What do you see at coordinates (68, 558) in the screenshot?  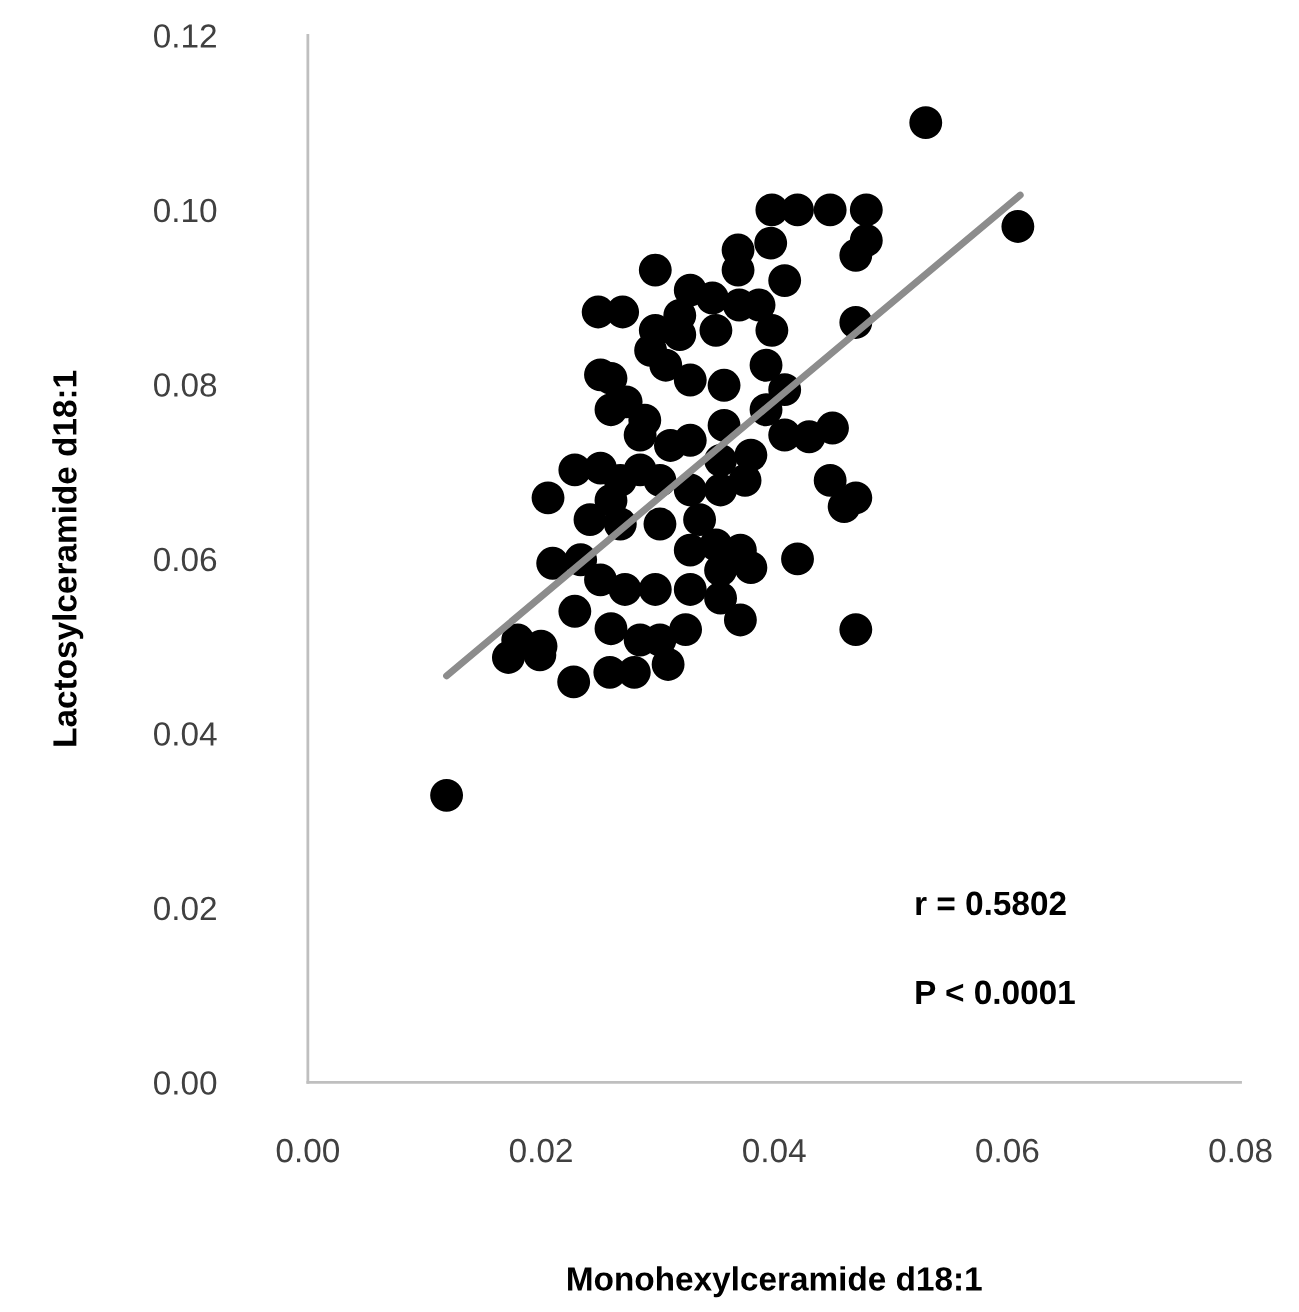 I see `y-axis-title: Lactosylceramide d18:1` at bounding box center [68, 558].